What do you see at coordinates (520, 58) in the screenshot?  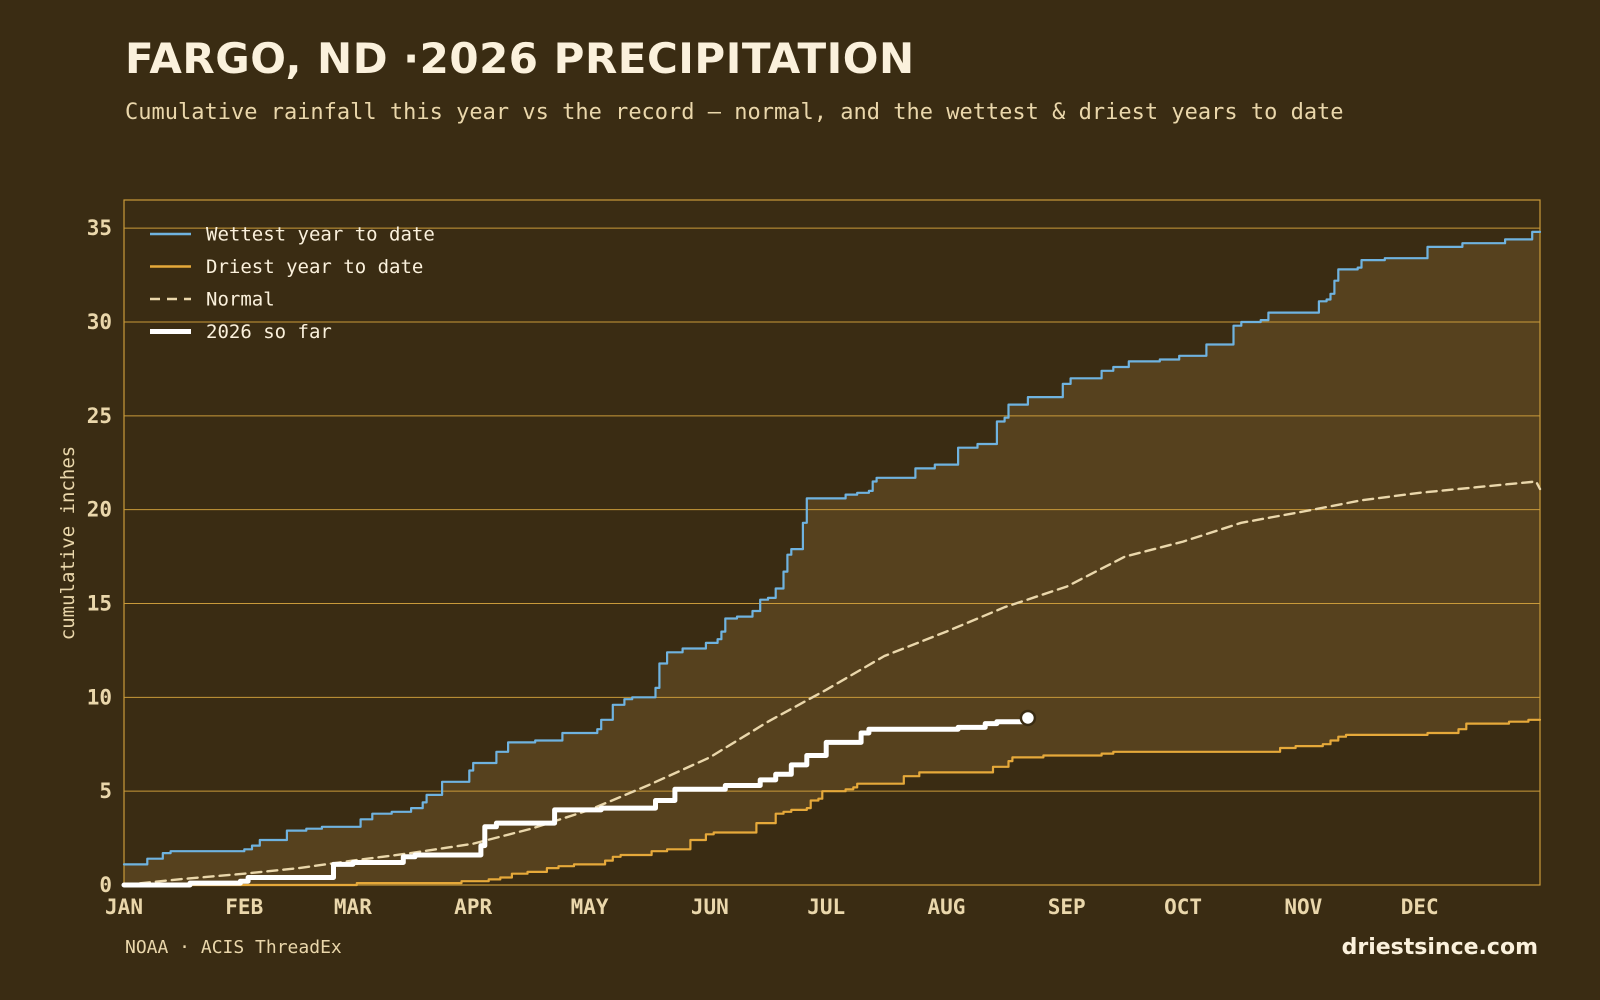 I see `page-title: FARGO, ND ·2026 PRECIPITATION` at bounding box center [520, 58].